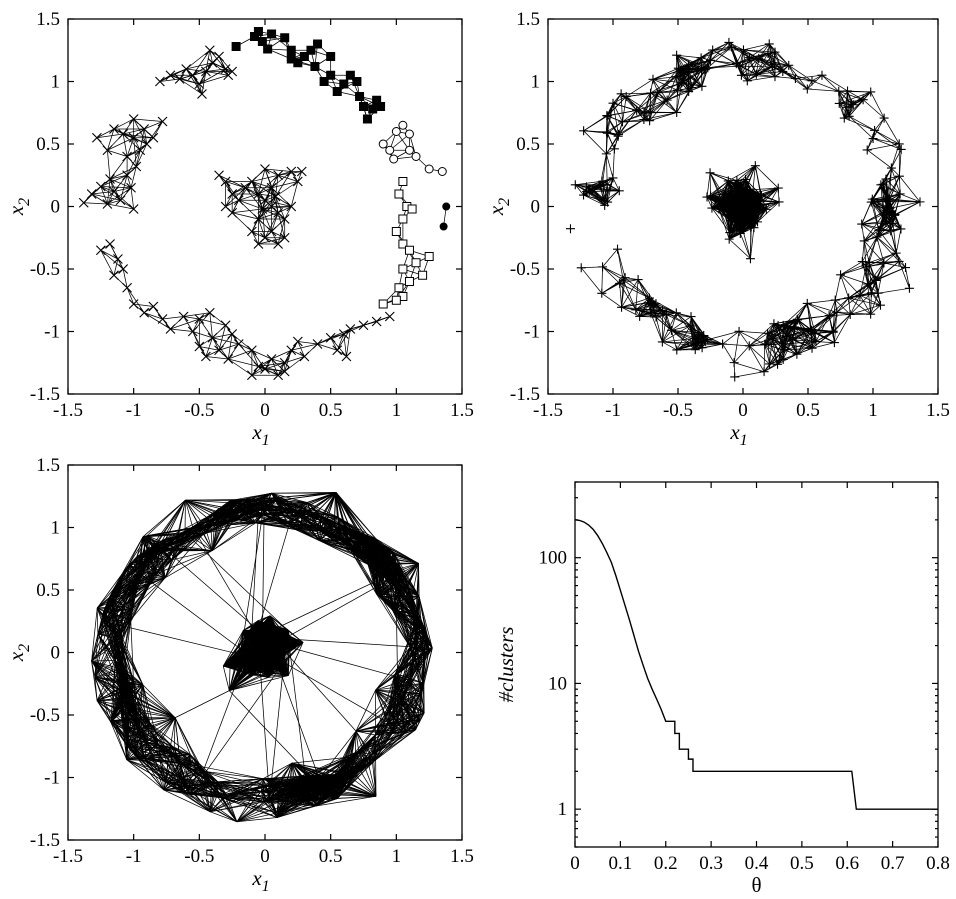 The image size is (956, 899). What do you see at coordinates (536, 82) in the screenshot?
I see `y-tick-label: 1` at bounding box center [536, 82].